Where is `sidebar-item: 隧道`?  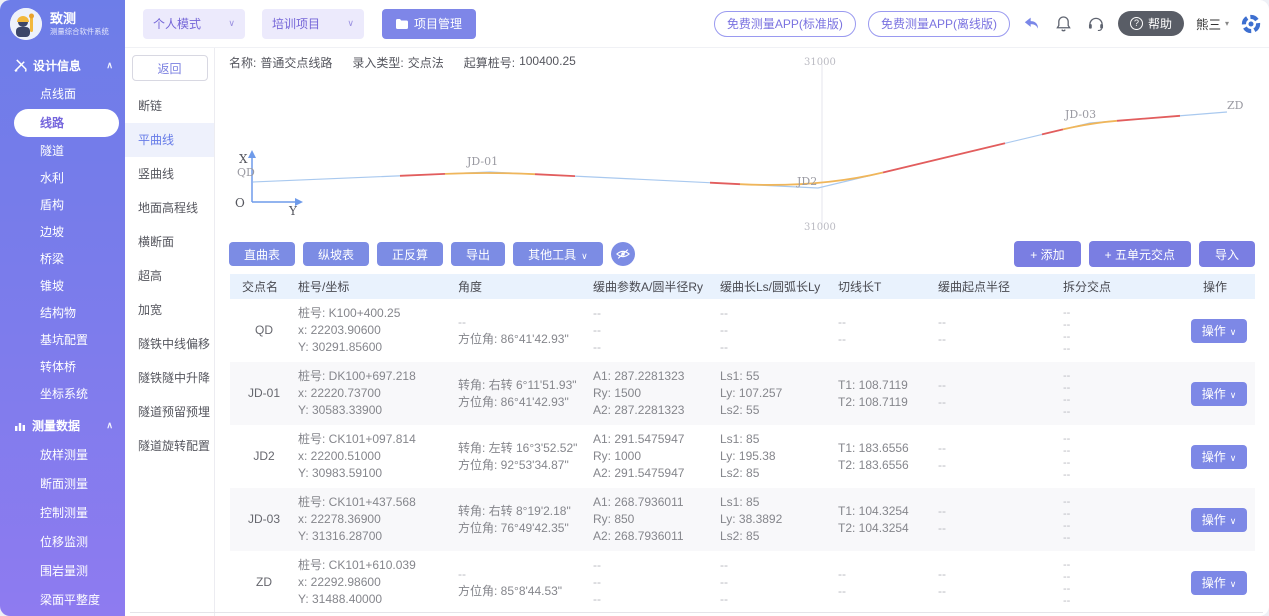 sidebar-item: 隧道 is located at coordinates (52, 151).